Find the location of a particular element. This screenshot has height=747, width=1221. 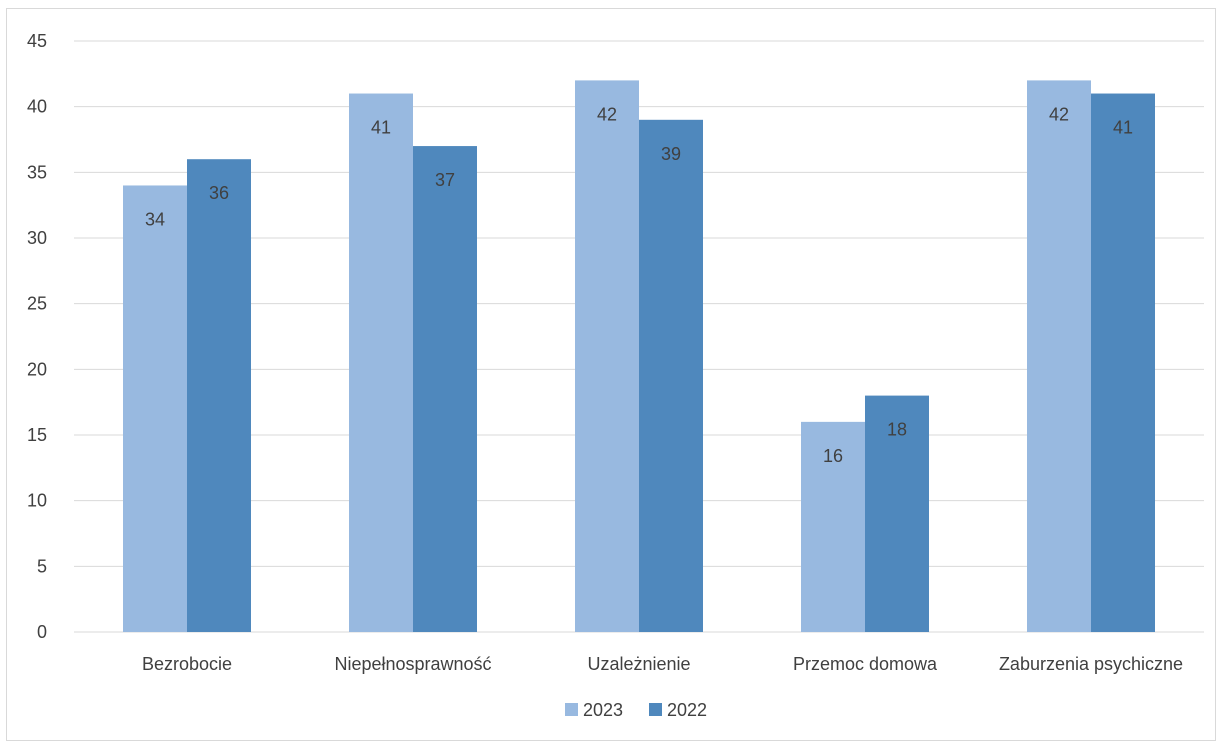

data-label: 34 is located at coordinates (155, 219).